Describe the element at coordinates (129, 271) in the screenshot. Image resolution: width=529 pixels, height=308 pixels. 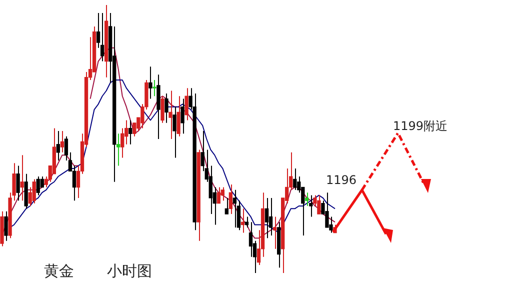
I see `annotation: 小时图` at that location.